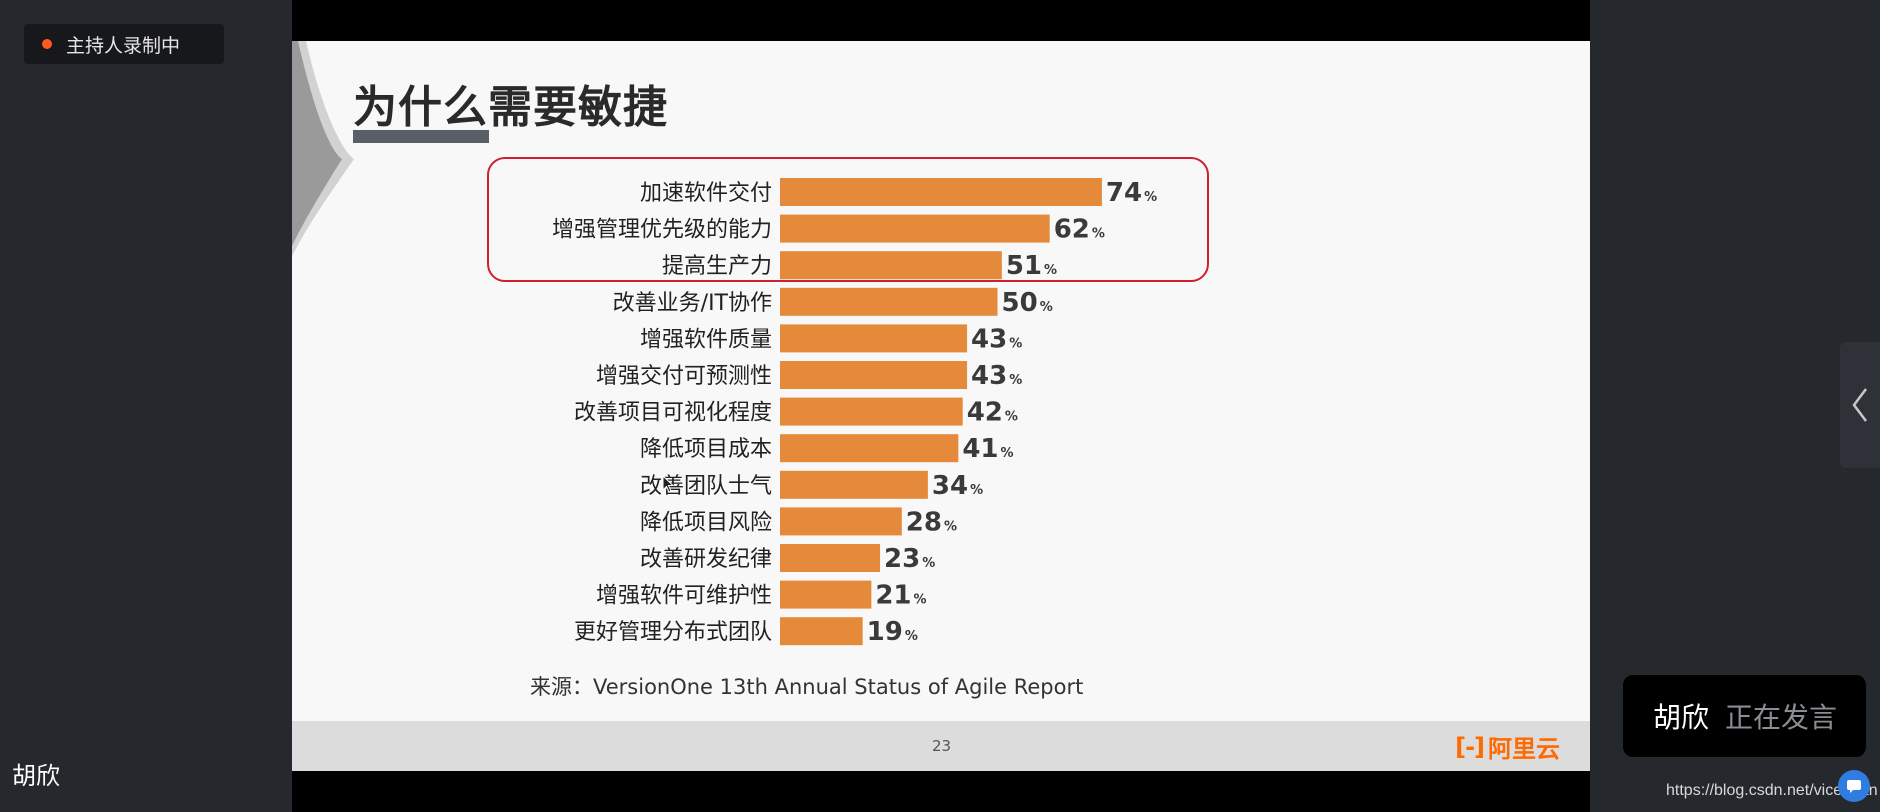 The height and width of the screenshot is (812, 1880). I want to click on category-label: 降低项目成本, so click(706, 449).